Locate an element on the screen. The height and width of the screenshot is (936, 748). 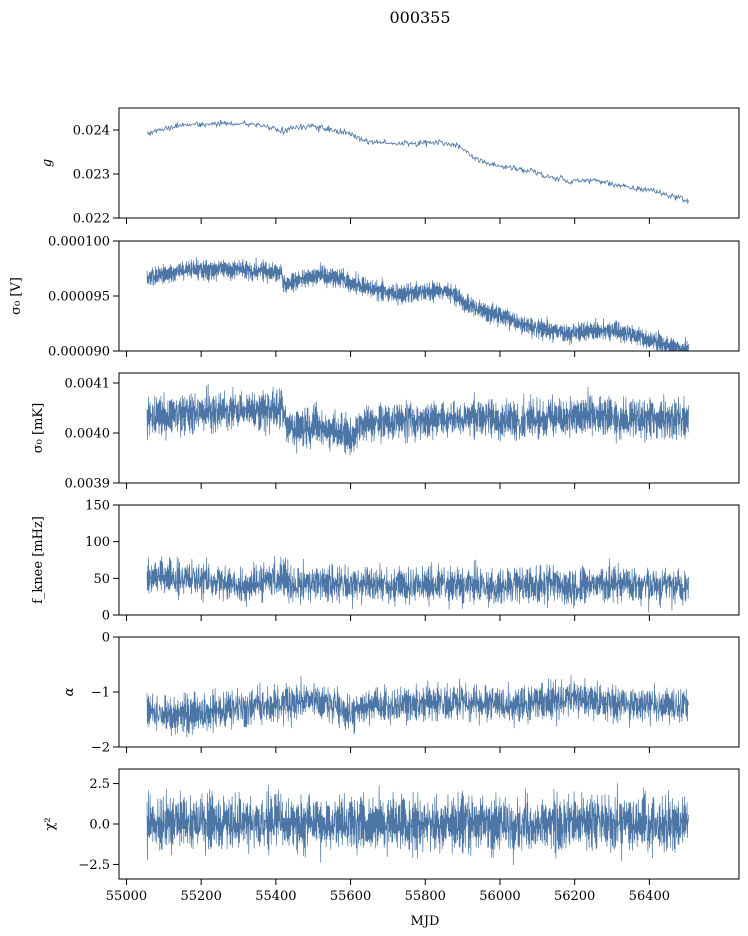
y-tick-label-fknee: 0 is located at coordinates (106, 616).